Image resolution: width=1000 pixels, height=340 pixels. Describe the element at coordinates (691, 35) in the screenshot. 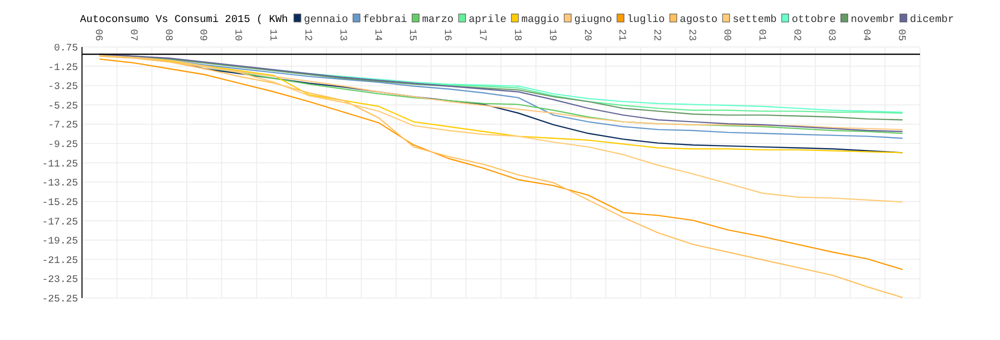

I see `x-tick-label: 23` at that location.